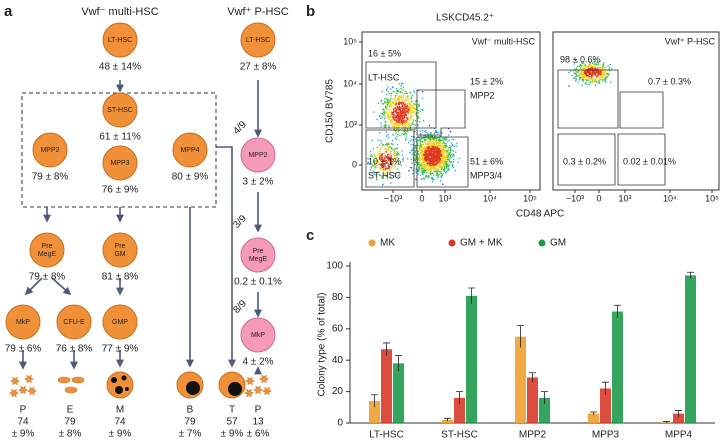  I want to click on panel-label: b, so click(310, 11).